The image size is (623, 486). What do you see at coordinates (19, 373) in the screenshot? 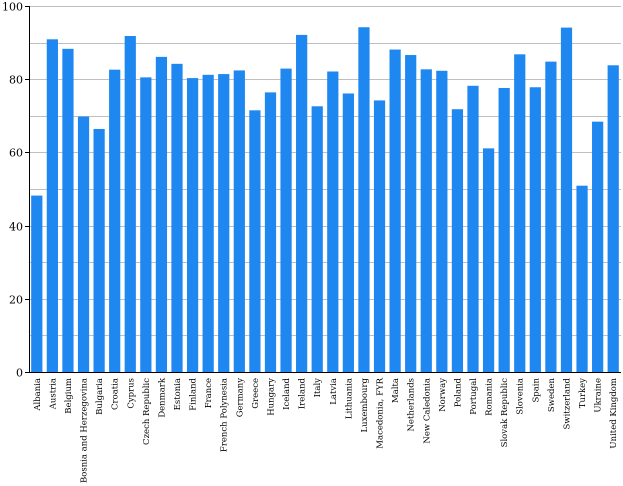
I see `y-tick-label: 0` at bounding box center [19, 373].